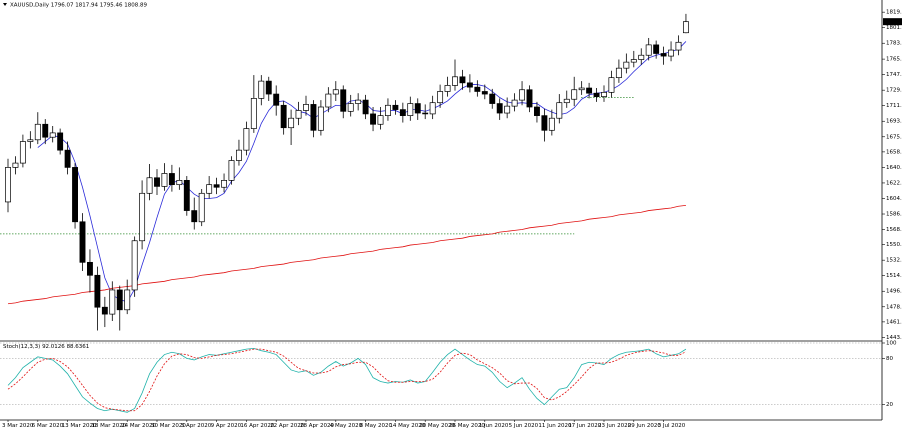 This screenshot has width=902, height=430. What do you see at coordinates (894, 276) in the screenshot?
I see `y-tick-label: 1514.5` at bounding box center [894, 276].